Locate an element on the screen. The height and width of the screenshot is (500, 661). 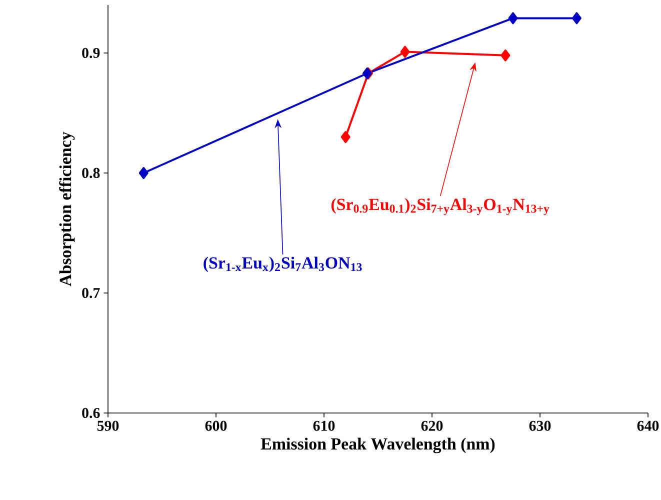
text: (Sr$_{1-x}$Eu$_{x}$)$_{2}$Si$_{7}$Al$_{3}$ON$_{13}$ is located at coordinates (283, 264).